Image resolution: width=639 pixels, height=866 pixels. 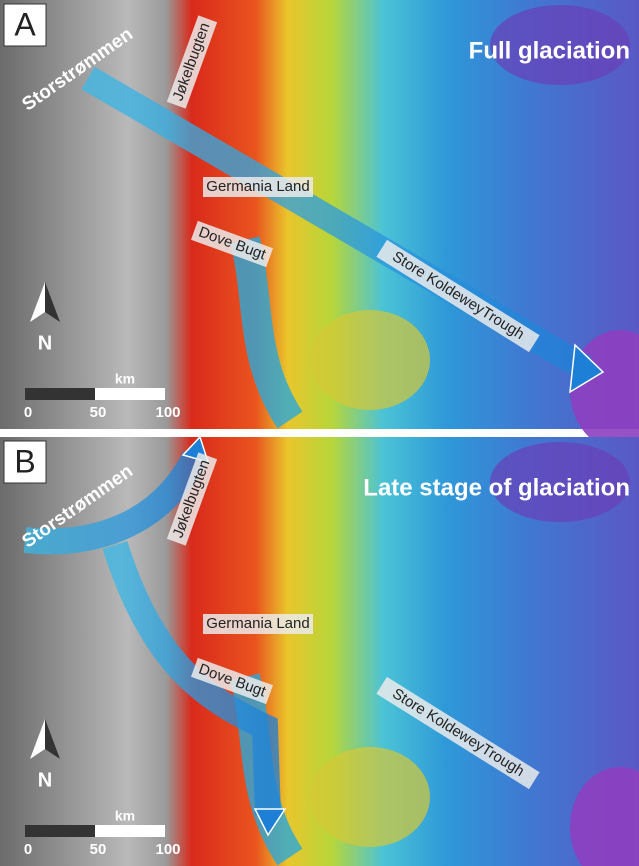 I want to click on panel-title: Full glaciation, so click(x=549, y=50).